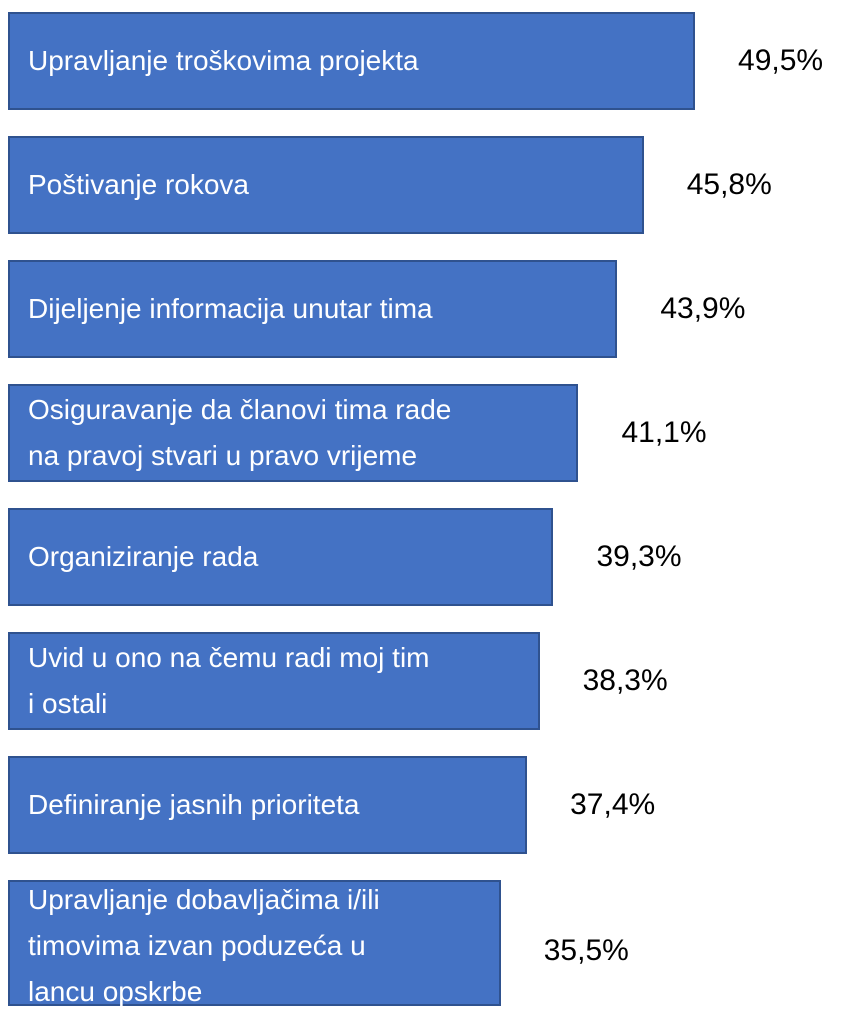 This screenshot has width=843, height=1015. I want to click on bar: Definiranje jasnih prioriteta, so click(268, 805).